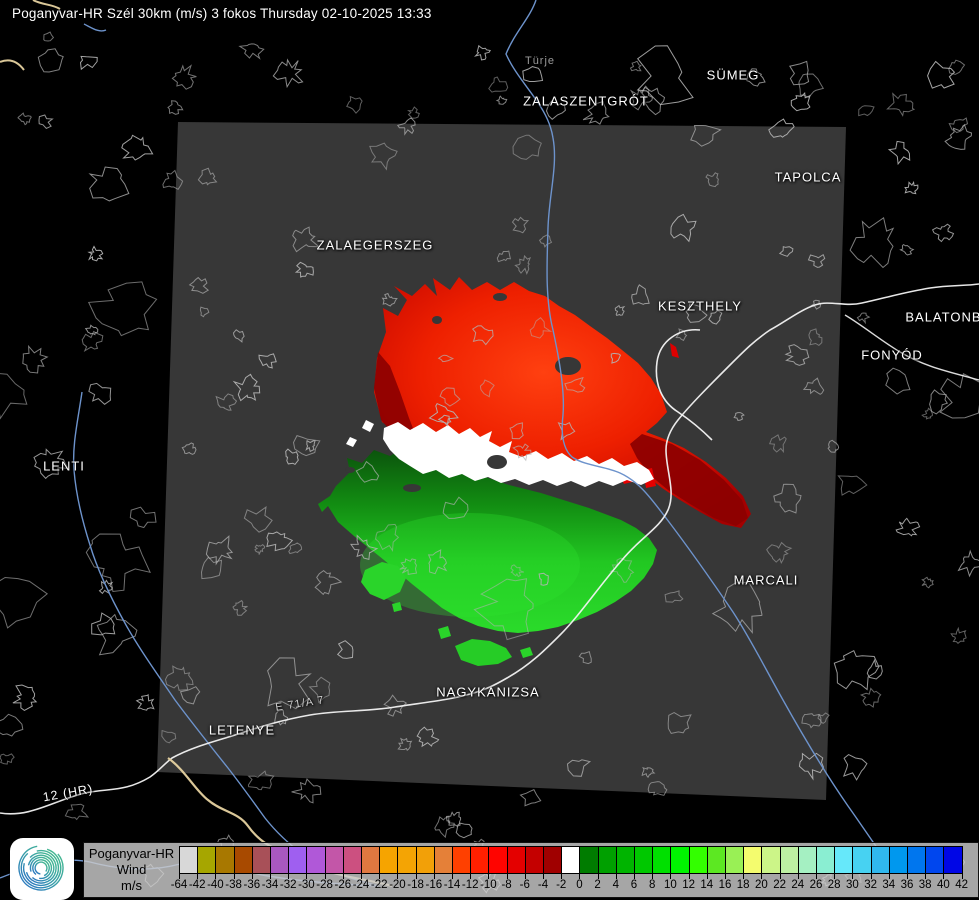  What do you see at coordinates (518, 454) in the screenshot?
I see `zero-velocity-line` at bounding box center [518, 454].